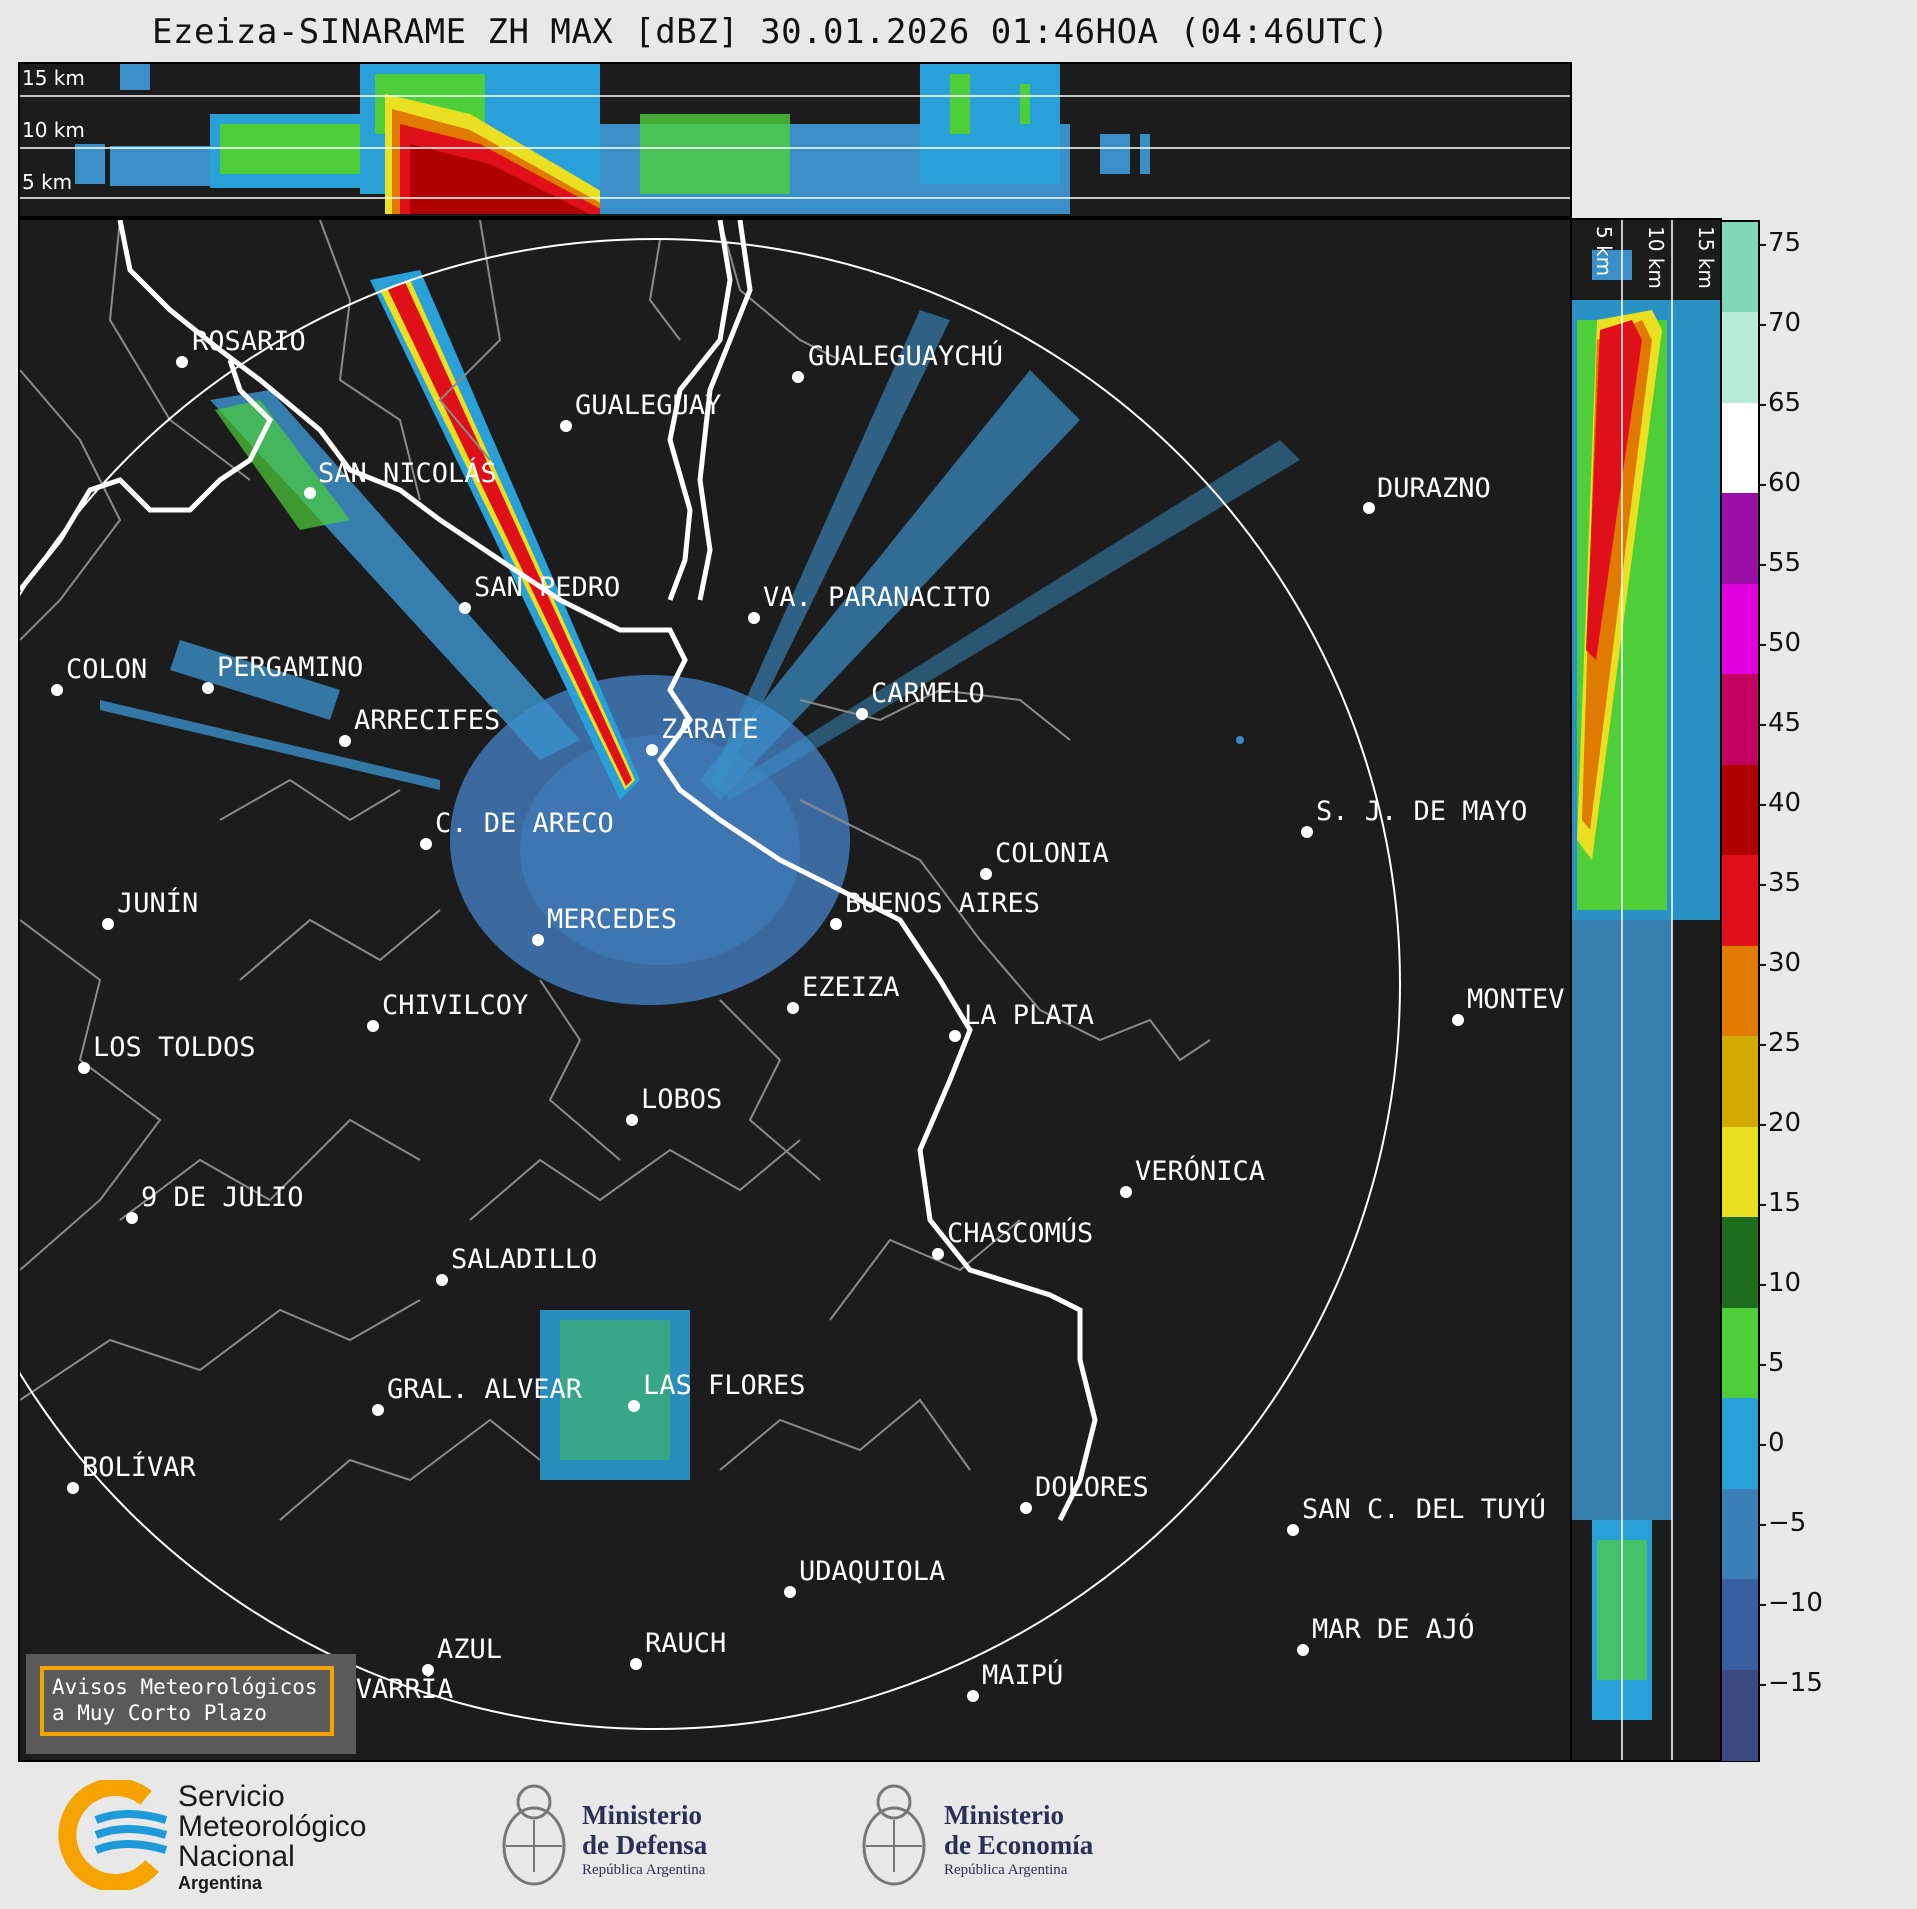 The height and width of the screenshot is (1909, 1917). Describe the element at coordinates (524, 1259) in the screenshot. I see `city-label: SALADILLO` at that location.